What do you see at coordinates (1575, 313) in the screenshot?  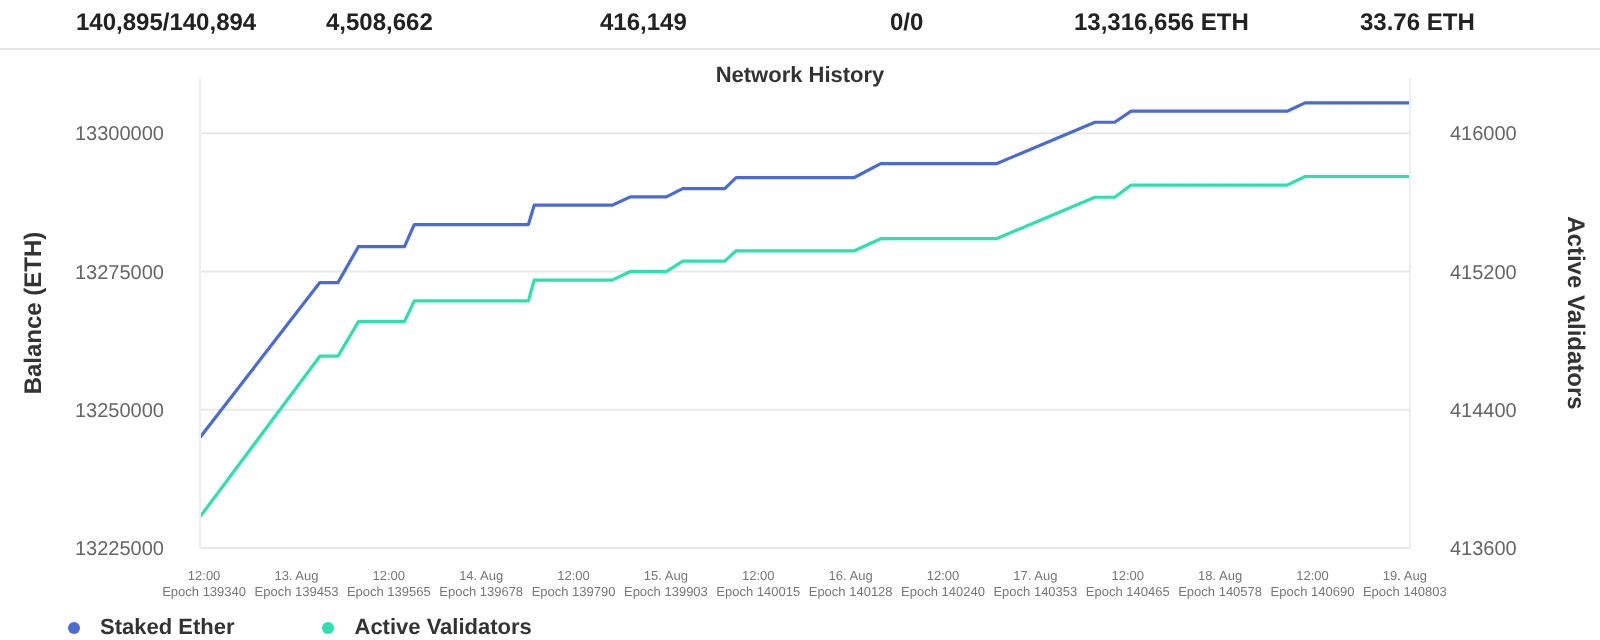 I see `y2-axis-title: Active Validators` at bounding box center [1575, 313].